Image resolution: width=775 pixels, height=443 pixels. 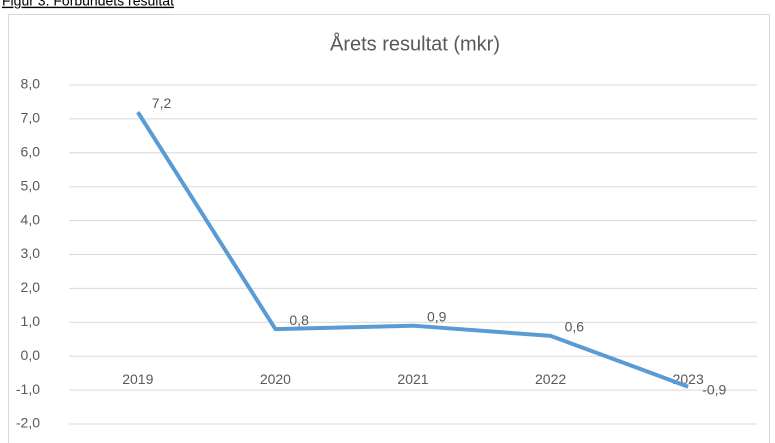 What do you see at coordinates (31, 152) in the screenshot?
I see `y-tick-label: 6,0` at bounding box center [31, 152].